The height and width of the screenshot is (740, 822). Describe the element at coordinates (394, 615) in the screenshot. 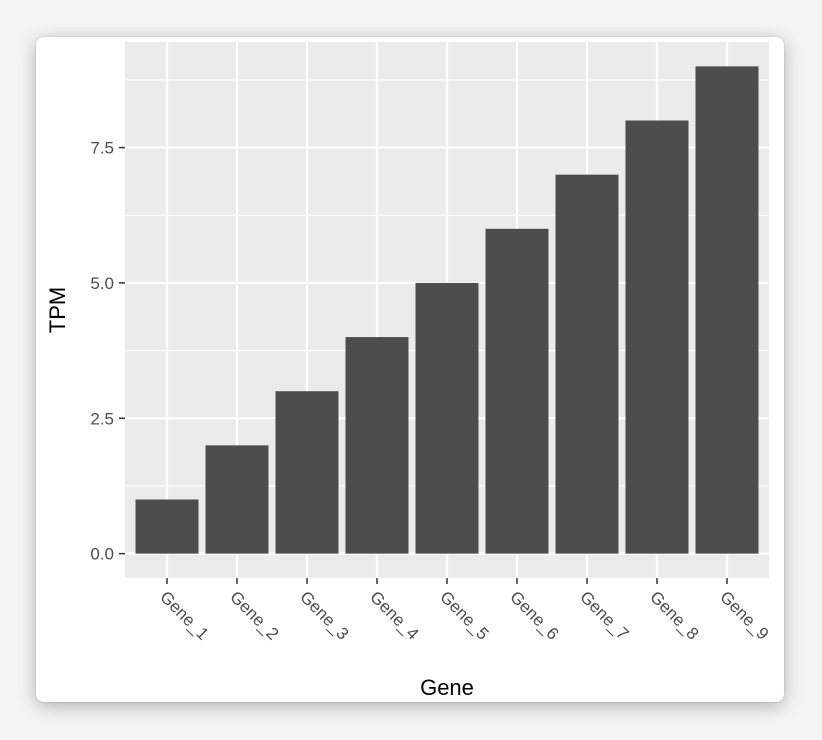

I see `x-tick-label: Gene_4` at that location.